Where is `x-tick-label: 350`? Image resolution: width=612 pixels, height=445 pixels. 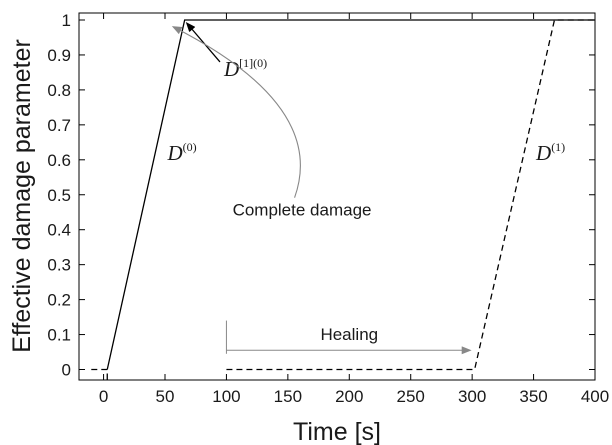
x-tick-label: 350 is located at coordinates (533, 396).